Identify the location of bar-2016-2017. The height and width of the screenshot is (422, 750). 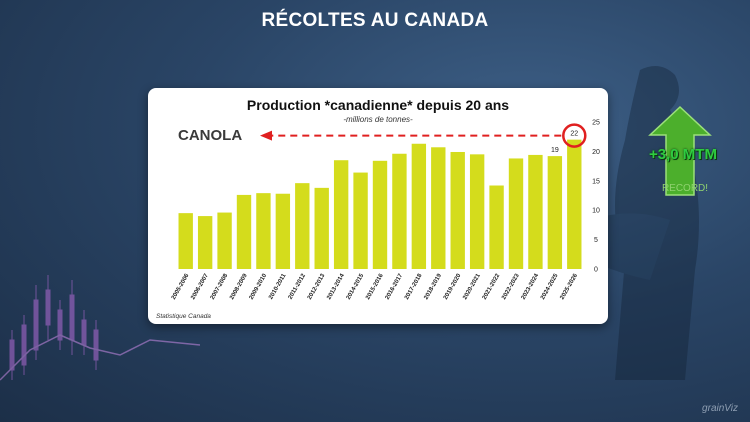
(399, 211).